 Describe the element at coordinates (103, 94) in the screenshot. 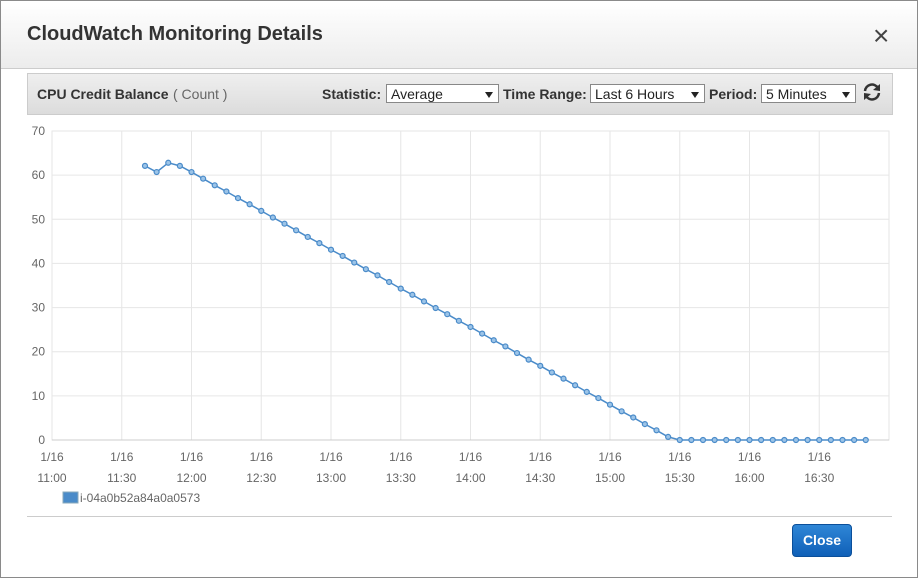

I see `metric-name: CPU Credit Balance` at that location.